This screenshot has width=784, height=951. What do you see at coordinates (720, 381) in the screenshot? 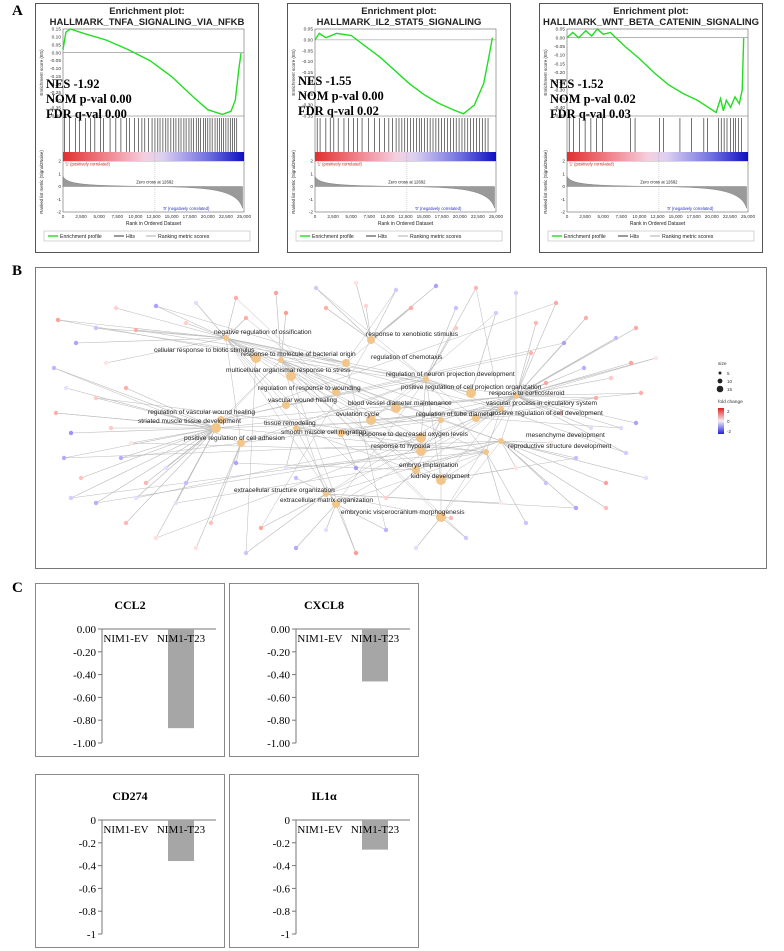
I see `size-legend-dot` at bounding box center [720, 381].